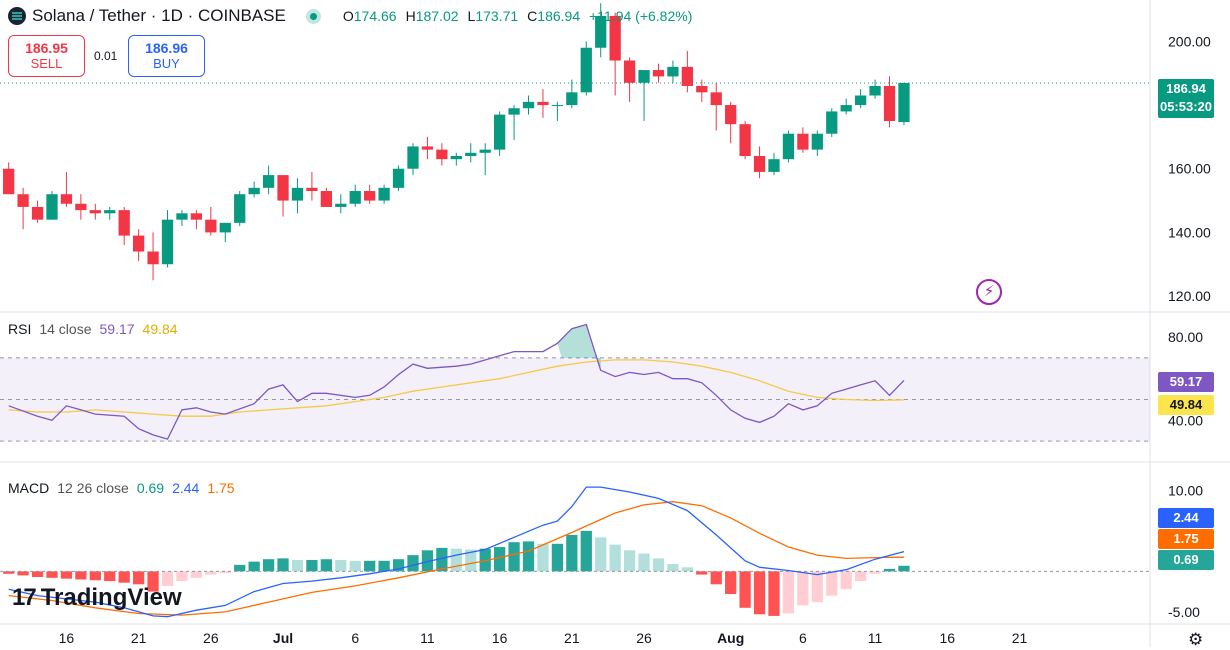 This screenshot has width=1230, height=650. Describe the element at coordinates (93, 329) in the screenshot. I see `rsi-legend: RSI 14 close 59.17 49.84` at that location.